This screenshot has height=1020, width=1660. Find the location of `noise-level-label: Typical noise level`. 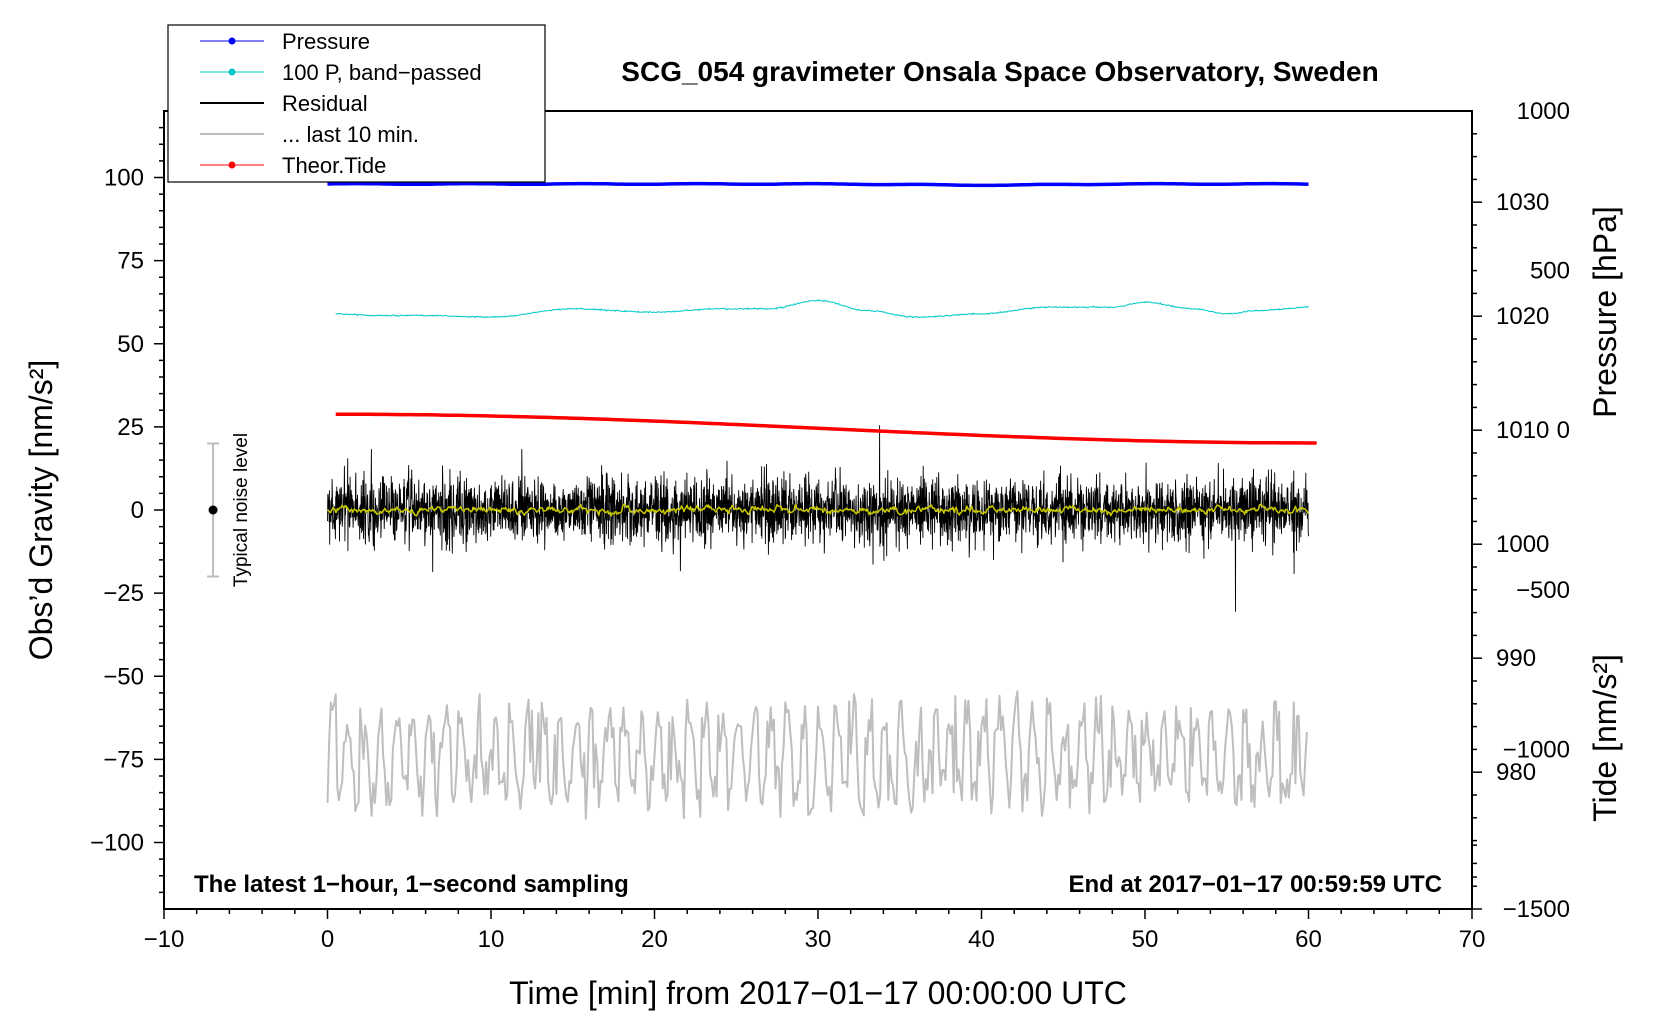

noise-level-label: Typical noise level is located at coordinates (241, 510).